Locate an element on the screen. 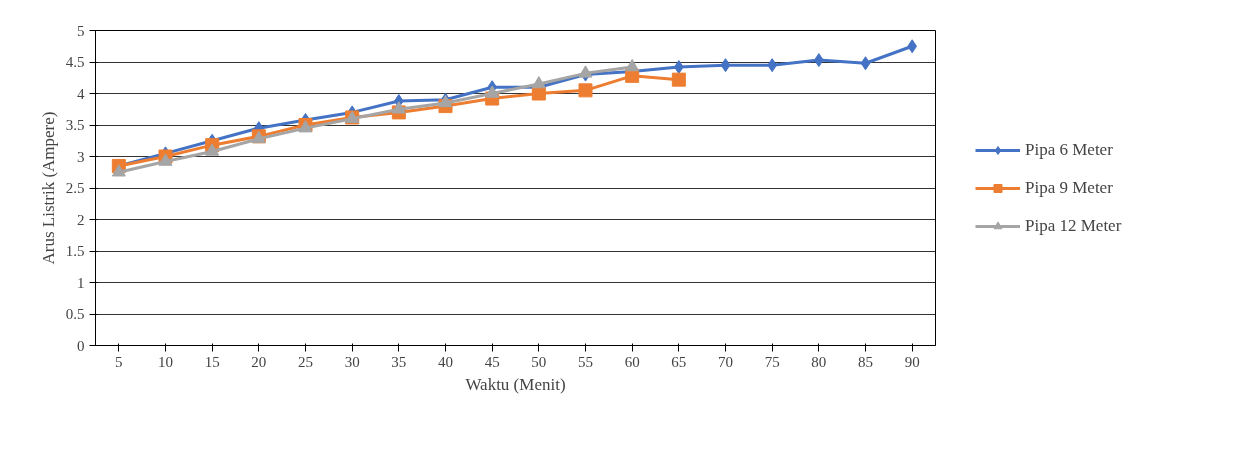 The height and width of the screenshot is (470, 1247). y-tick-label: 2 is located at coordinates (81, 219).